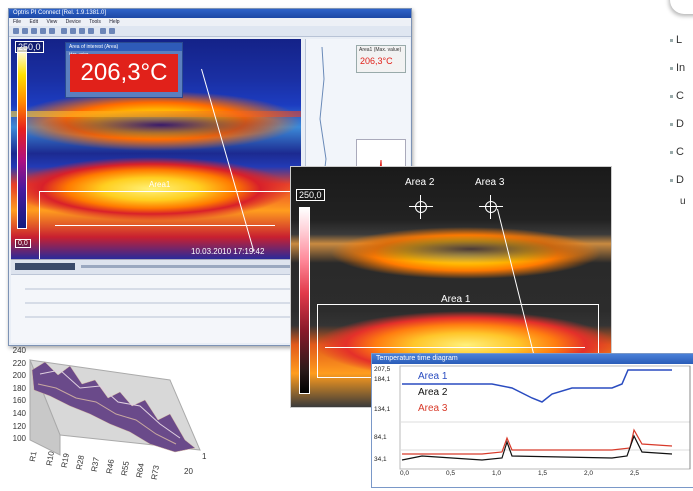  I want to click on menu-device: Device, so click(73, 22).